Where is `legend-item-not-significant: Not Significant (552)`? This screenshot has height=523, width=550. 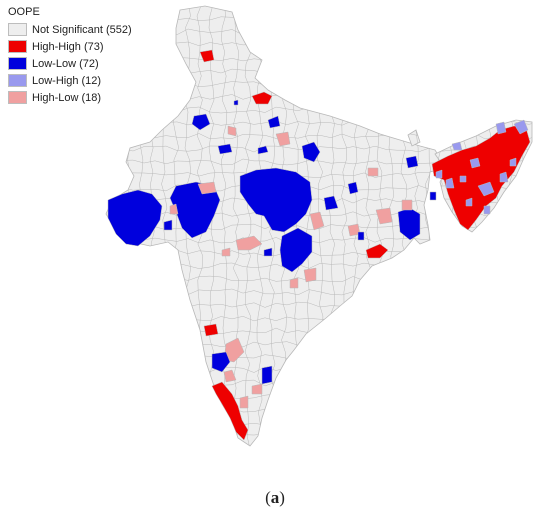 legend-item-not-significant: Not Significant (552) is located at coordinates (70, 29).